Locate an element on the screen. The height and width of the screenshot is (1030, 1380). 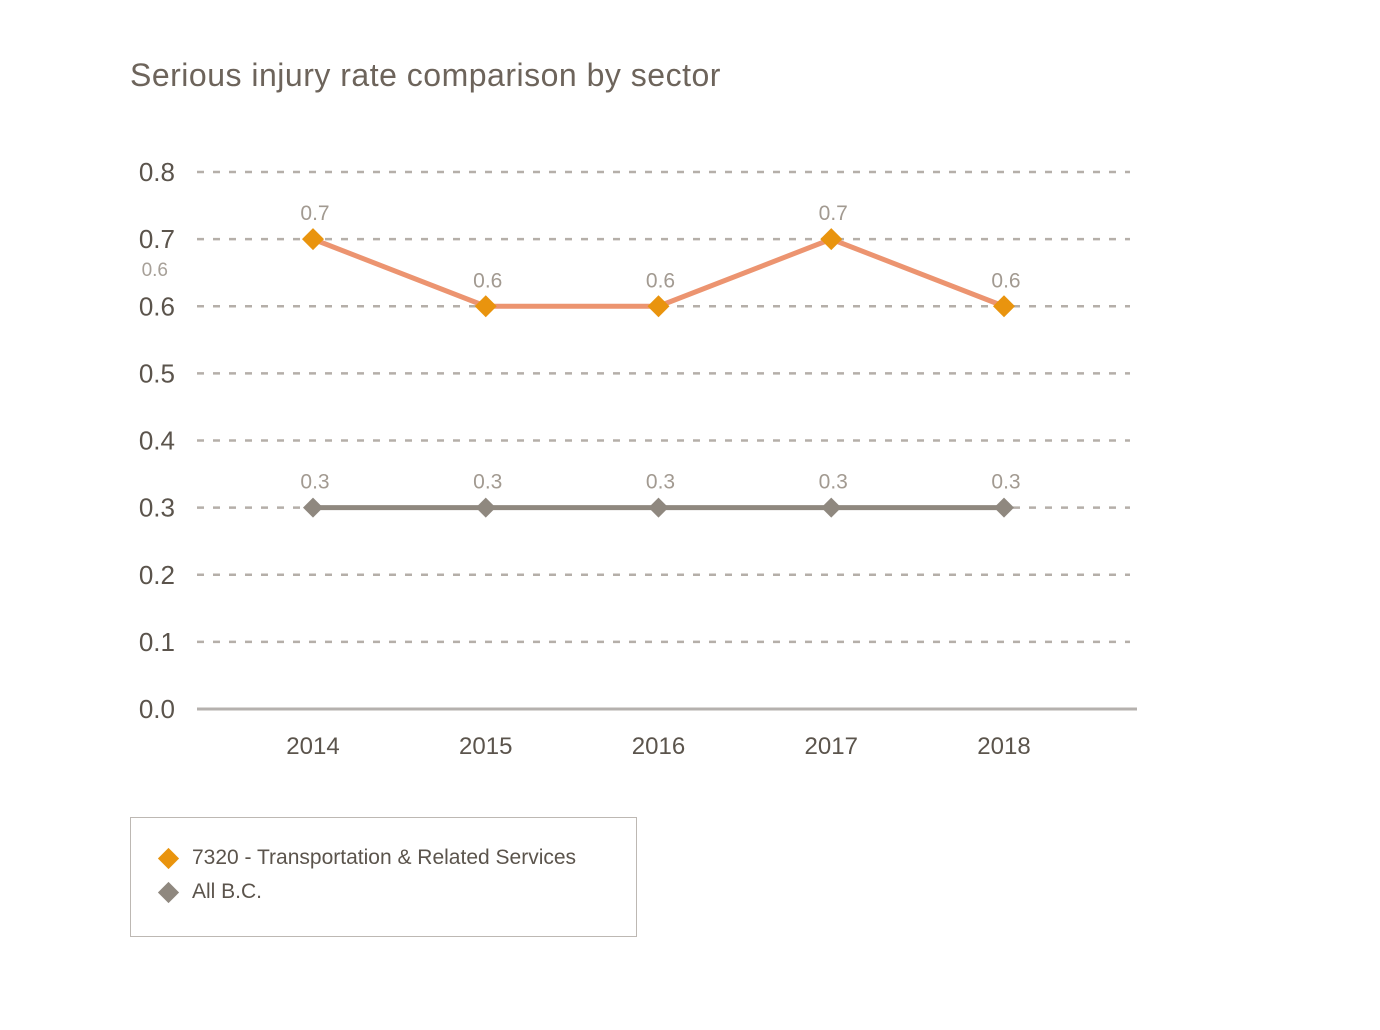
x-tick-label: 2017 is located at coordinates (831, 746).